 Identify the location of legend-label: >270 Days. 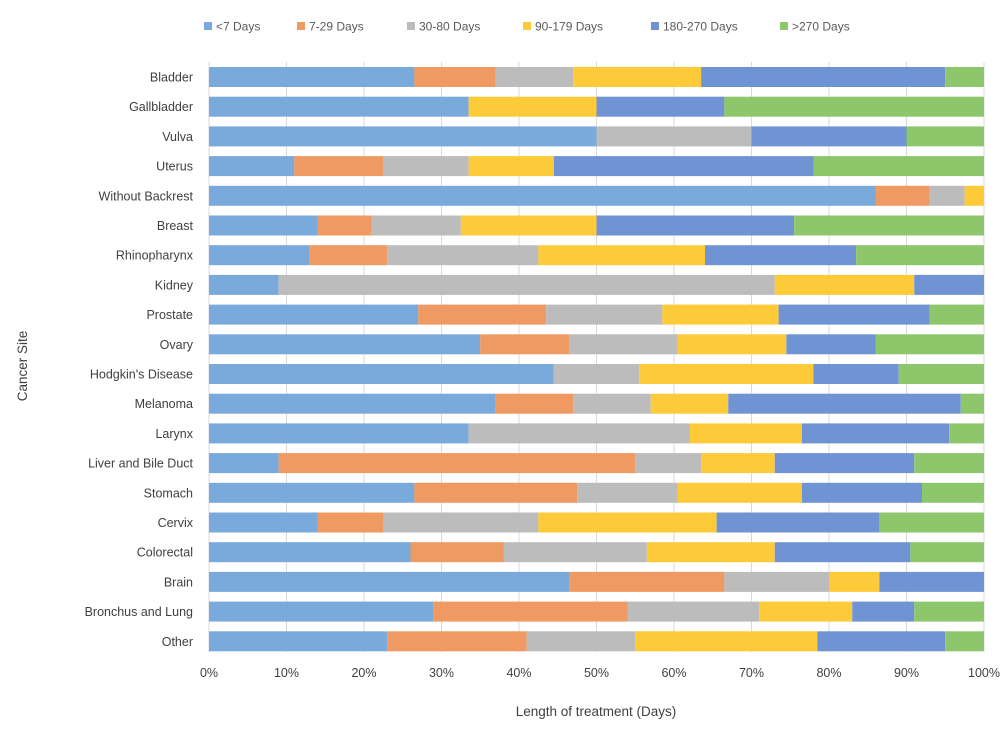
(821, 27).